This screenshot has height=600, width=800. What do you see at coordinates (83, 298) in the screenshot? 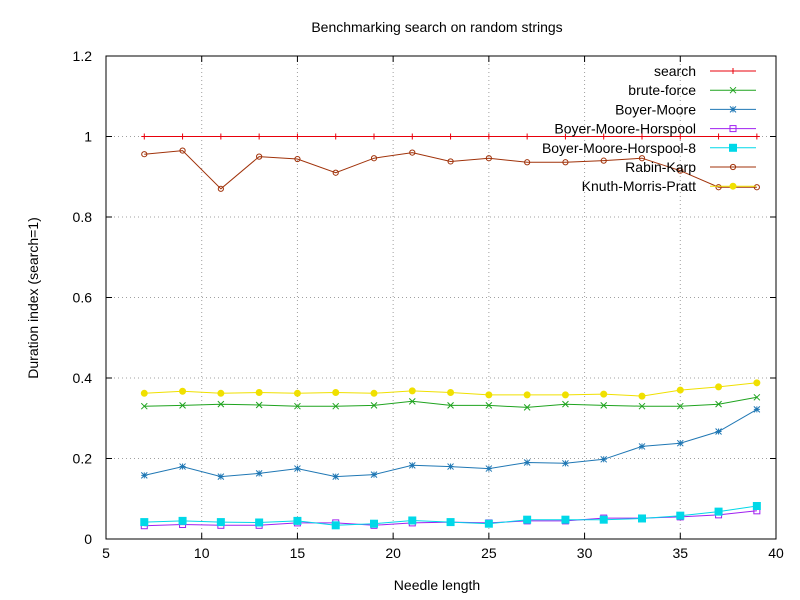
I see `y-tick-label: 0.6` at bounding box center [83, 298].